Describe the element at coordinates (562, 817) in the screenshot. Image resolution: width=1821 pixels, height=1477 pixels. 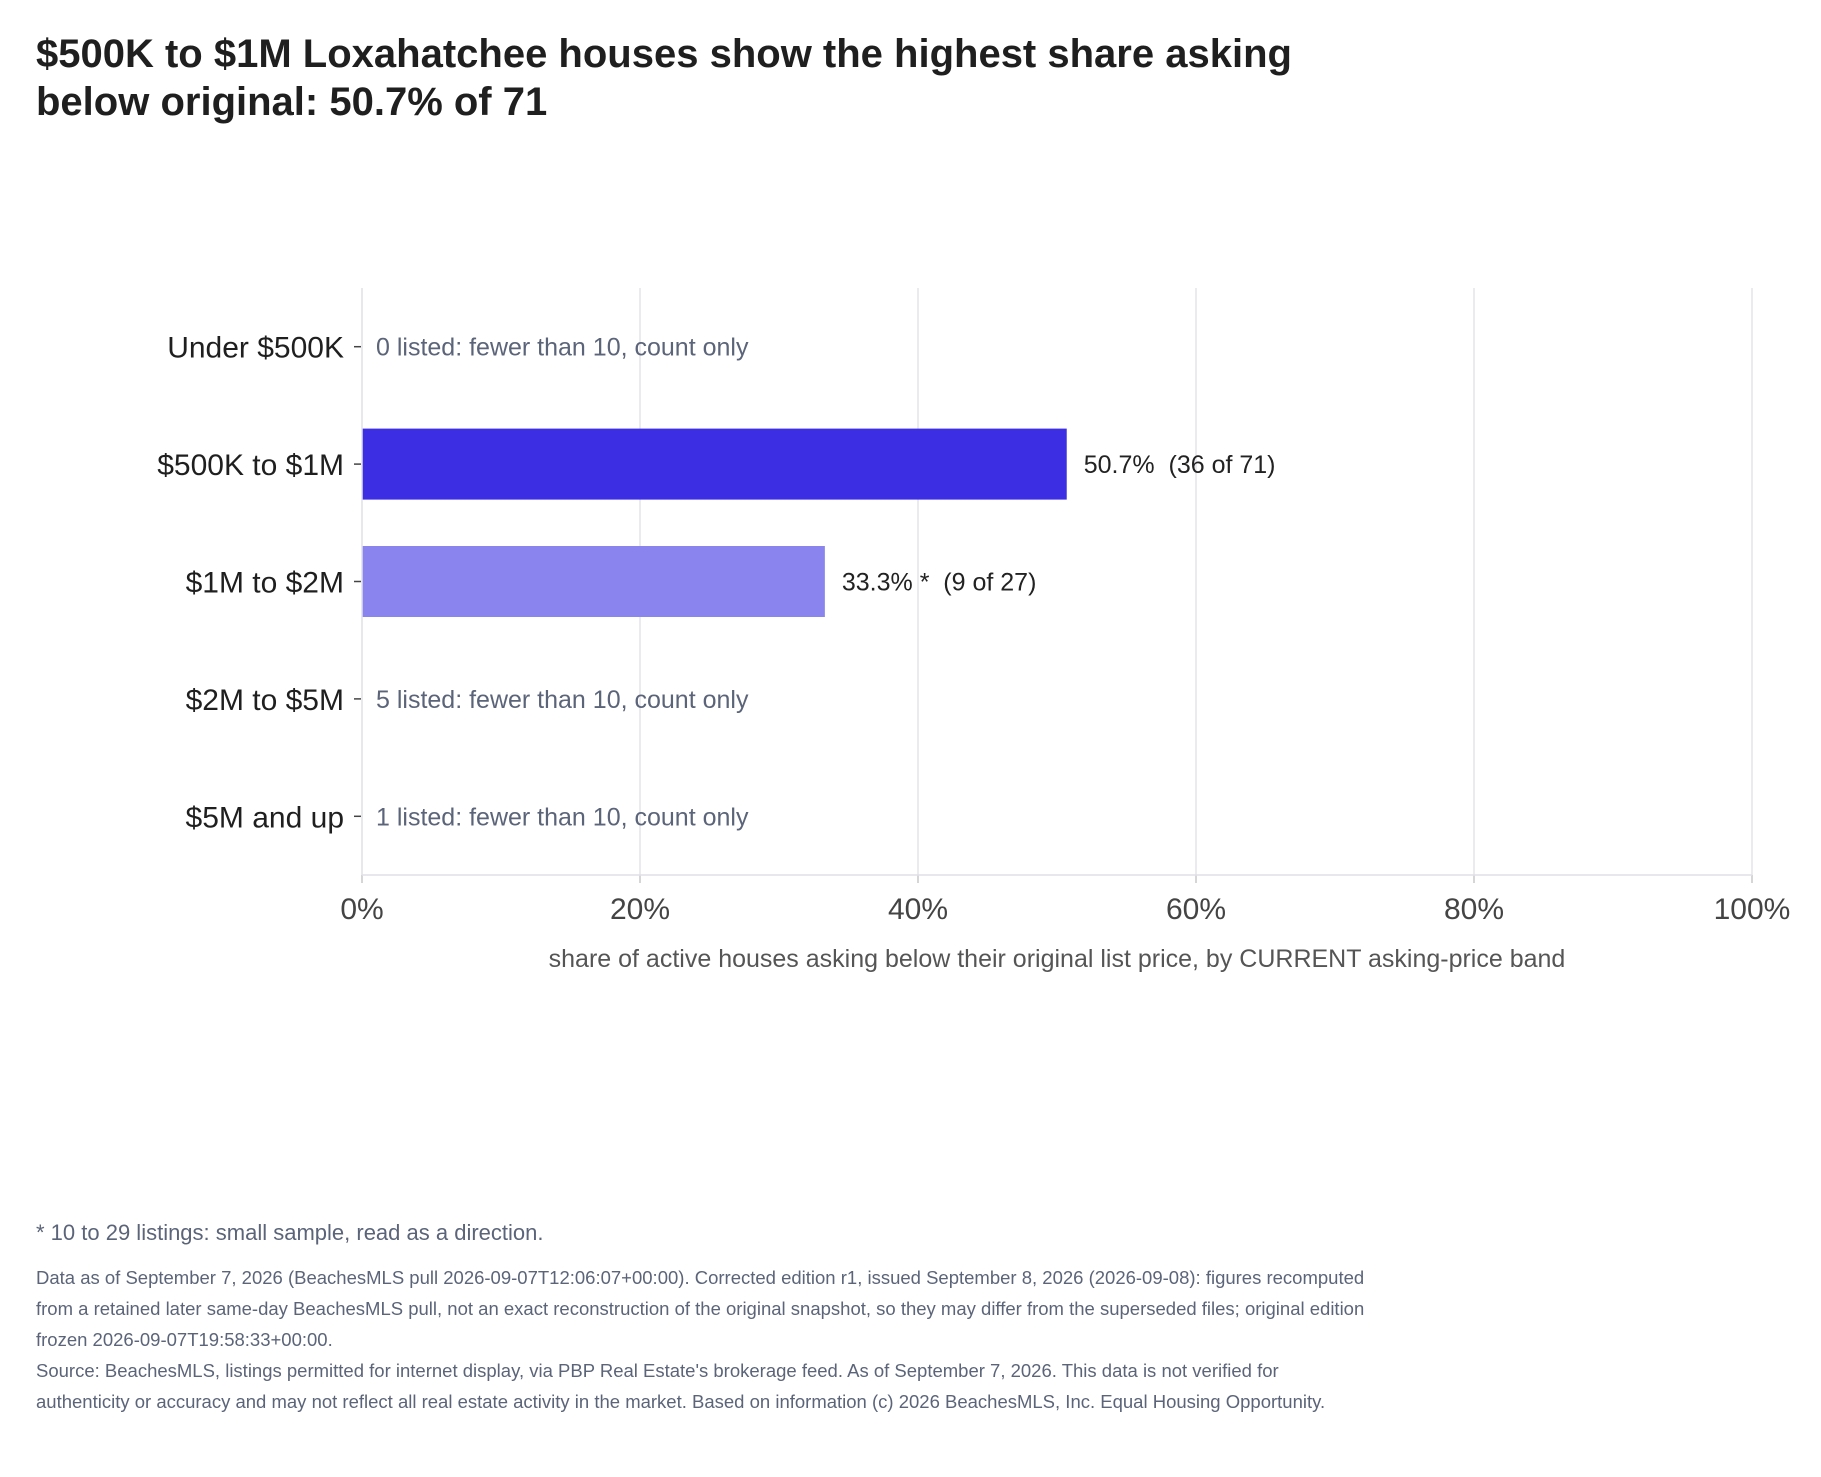
I see `count-only-note: 1 listed: fewer than 10, count only` at that location.